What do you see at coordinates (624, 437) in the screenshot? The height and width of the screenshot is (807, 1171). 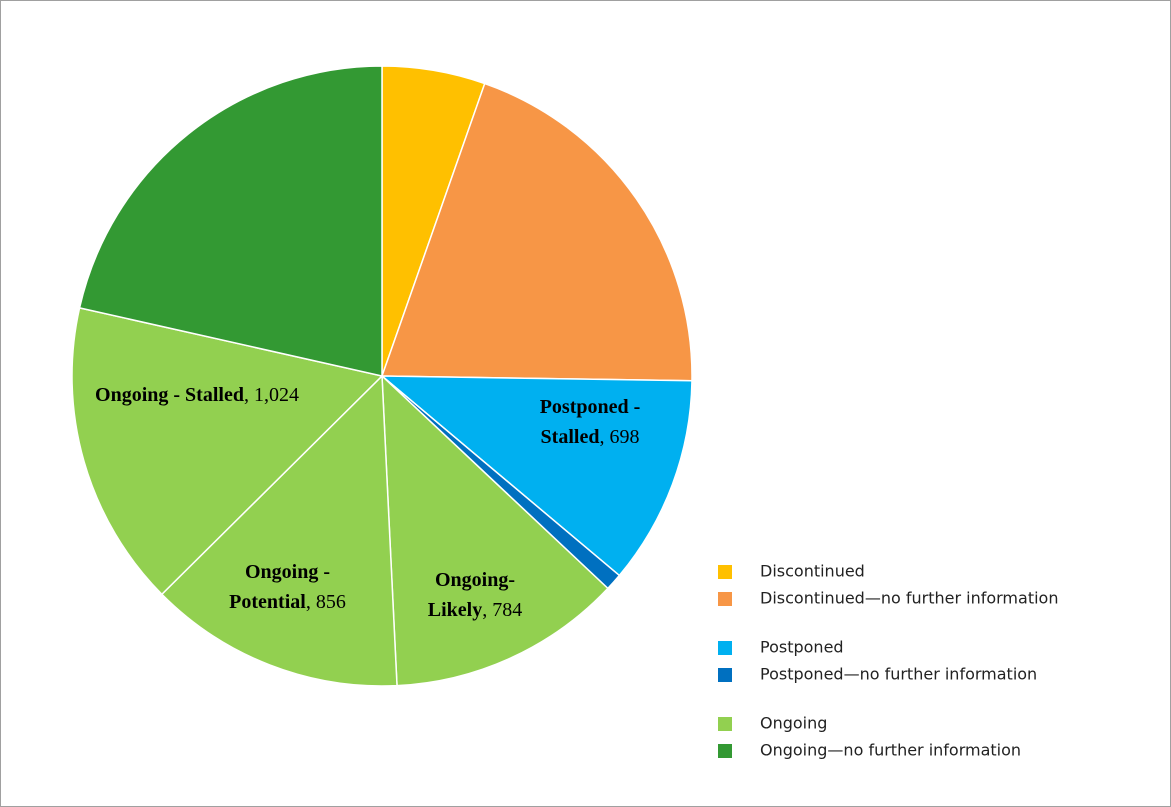 I see `label-value: 698` at bounding box center [624, 437].